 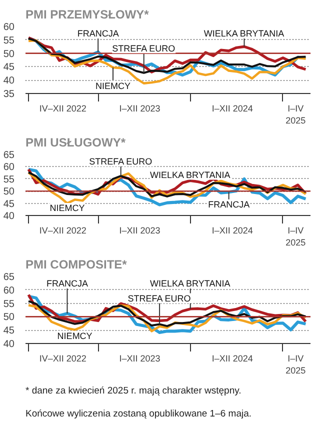 What do you see at coordinates (77, 265) in the screenshot?
I see `chart-title: PMI COMPOSITE*` at bounding box center [77, 265].